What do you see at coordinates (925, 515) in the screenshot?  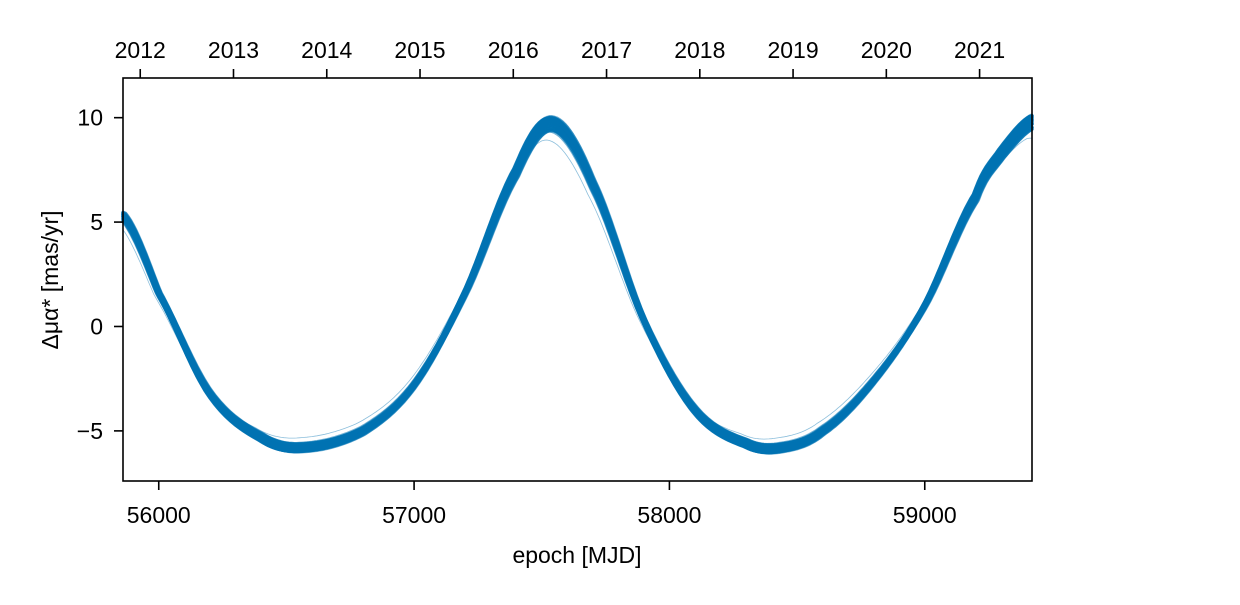 I see `x-tick-label: 59000` at bounding box center [925, 515].